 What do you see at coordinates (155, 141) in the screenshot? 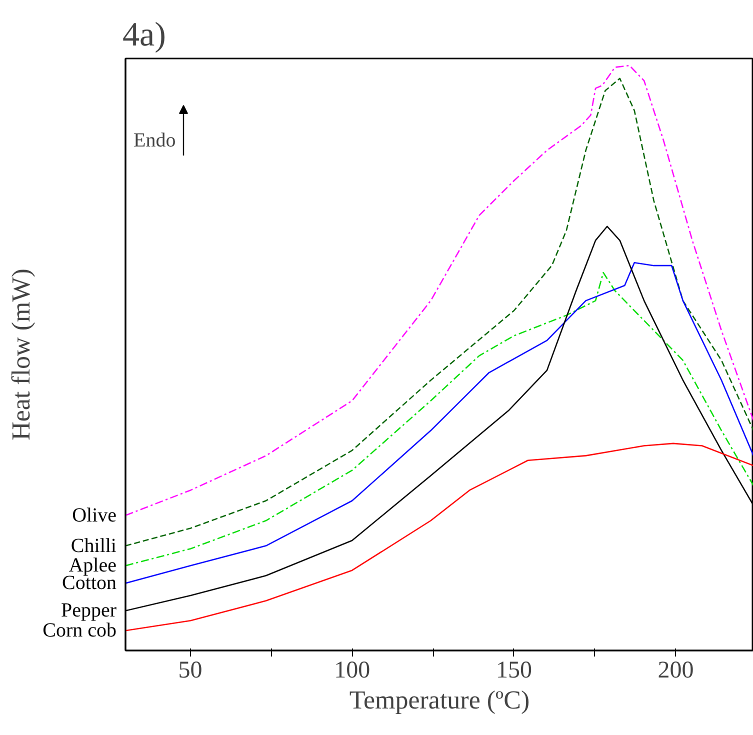
I see `annotation: Endo` at bounding box center [155, 141].